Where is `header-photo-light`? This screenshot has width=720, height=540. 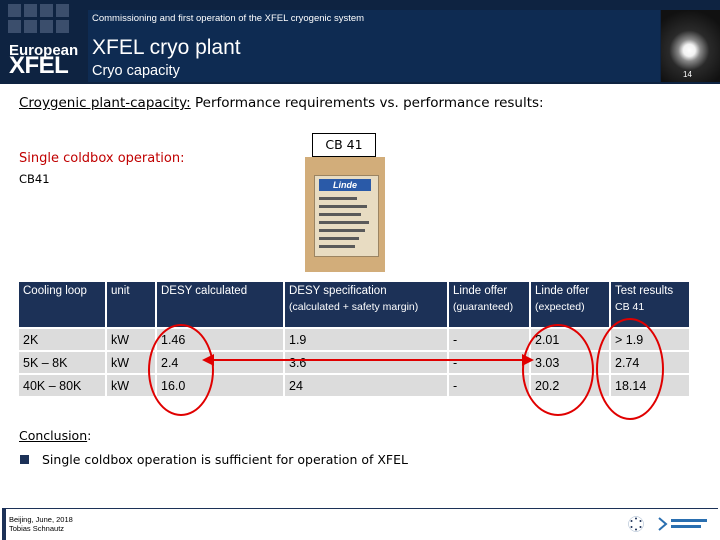
header-photo-light is located at coordinates (690, 46).